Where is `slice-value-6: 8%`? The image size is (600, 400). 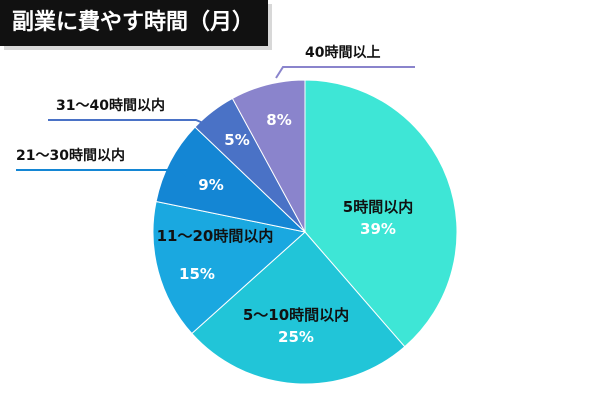 slice-value-6: 8% is located at coordinates (278, 120).